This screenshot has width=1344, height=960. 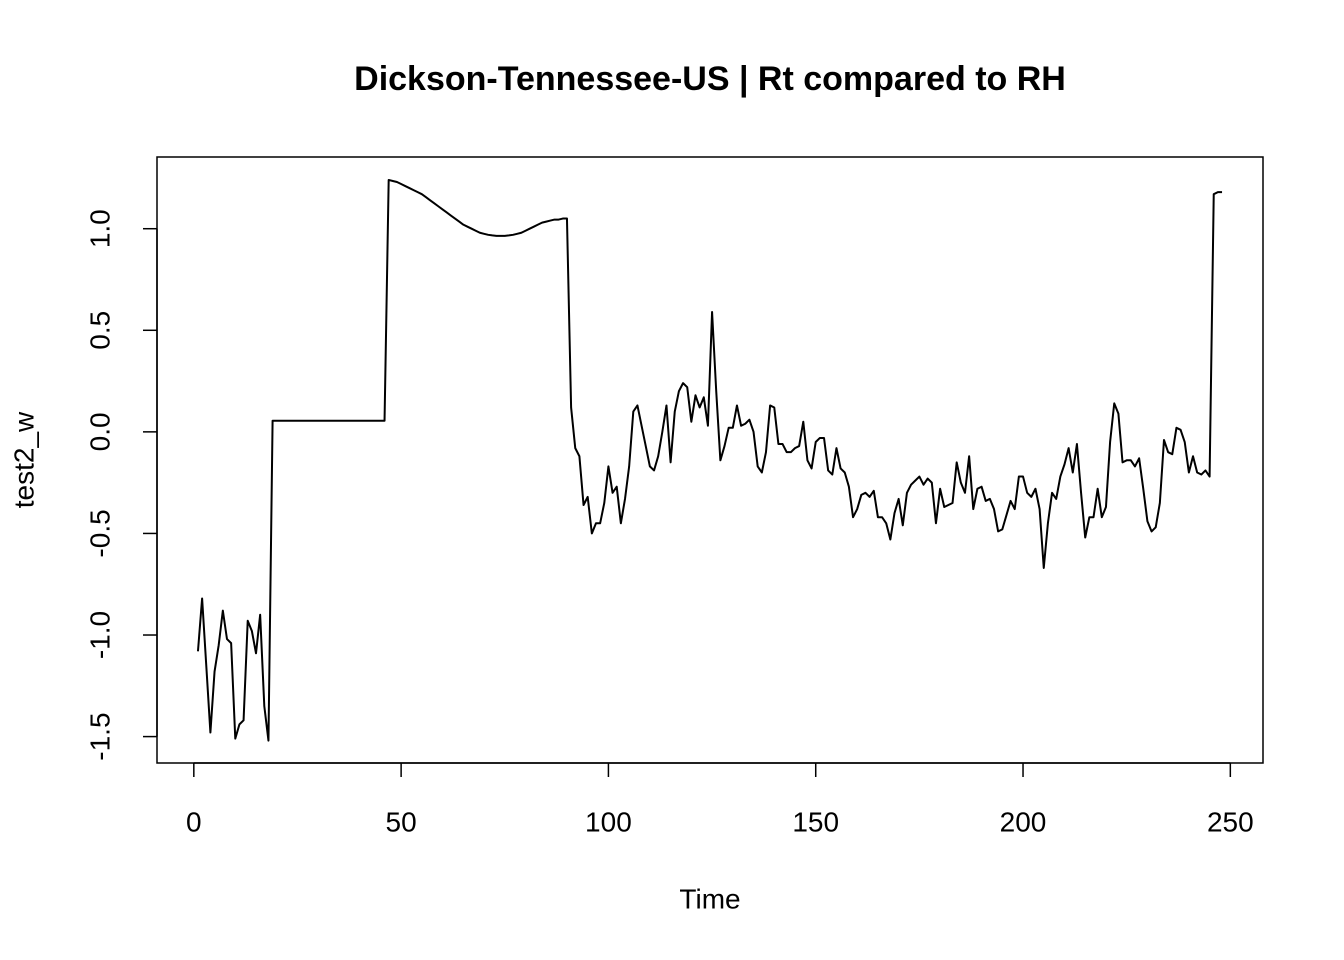 What do you see at coordinates (99, 533) in the screenshot?
I see `y-tick-label: -0.5` at bounding box center [99, 533].